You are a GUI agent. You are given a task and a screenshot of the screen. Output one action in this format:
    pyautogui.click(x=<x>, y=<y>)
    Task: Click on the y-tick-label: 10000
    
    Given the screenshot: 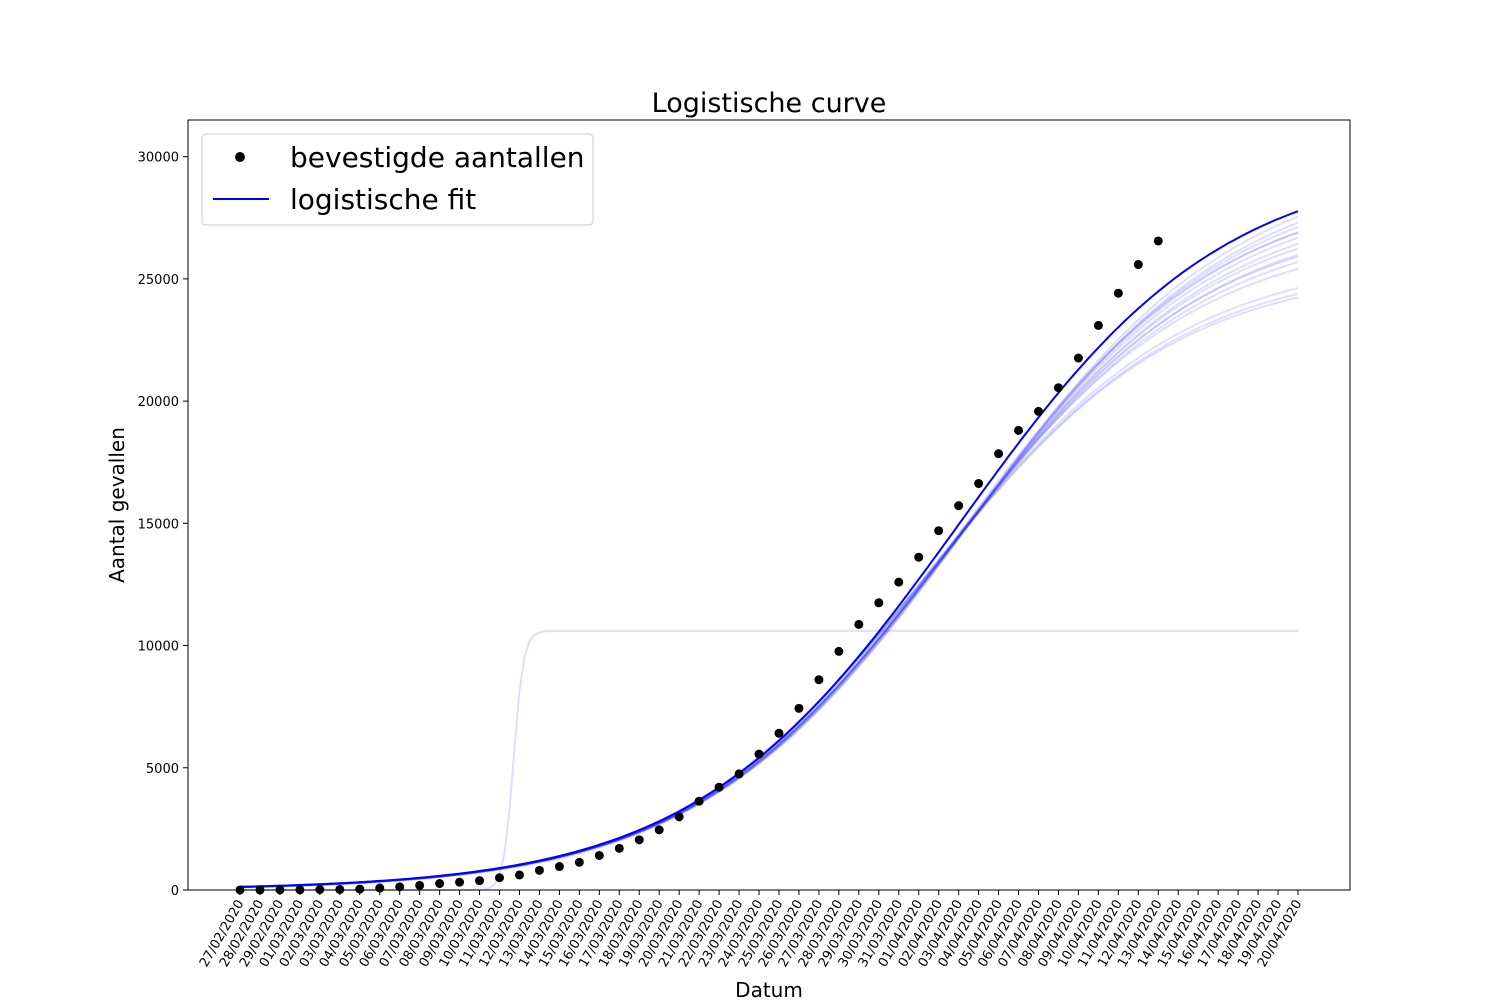 What is the action you would take?
    pyautogui.click(x=158, y=647)
    